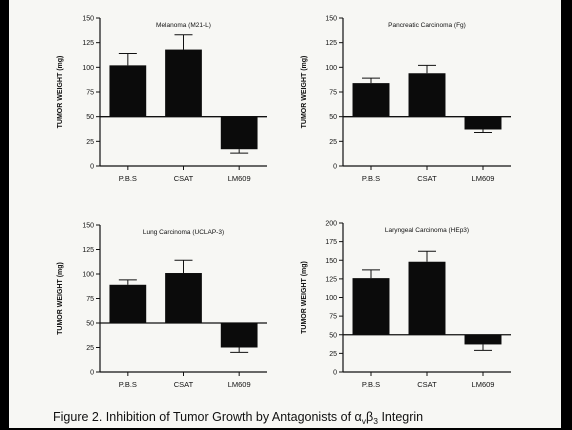 The height and width of the screenshot is (430, 572). What do you see at coordinates (427, 25) in the screenshot?
I see `chart-title: Pancreatic Carcinoma (Fg)` at bounding box center [427, 25].